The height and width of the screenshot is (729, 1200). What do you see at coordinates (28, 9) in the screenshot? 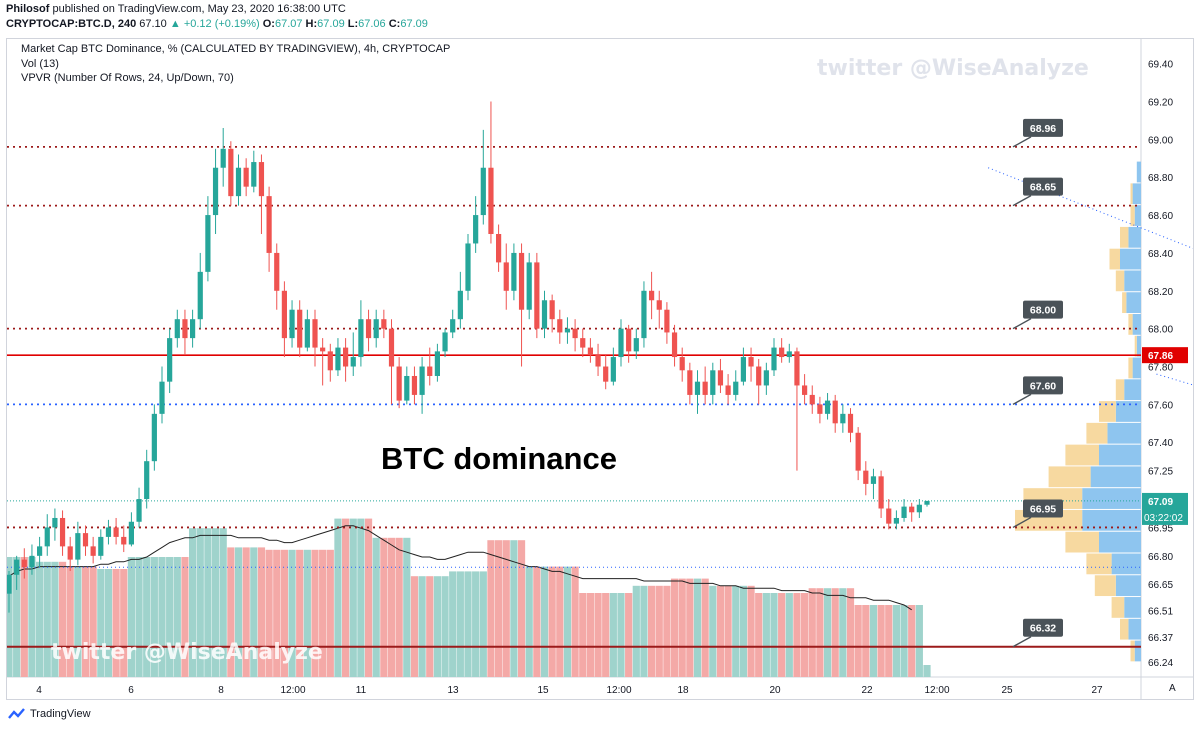
I see `publisher-name: Philosof` at bounding box center [28, 9].